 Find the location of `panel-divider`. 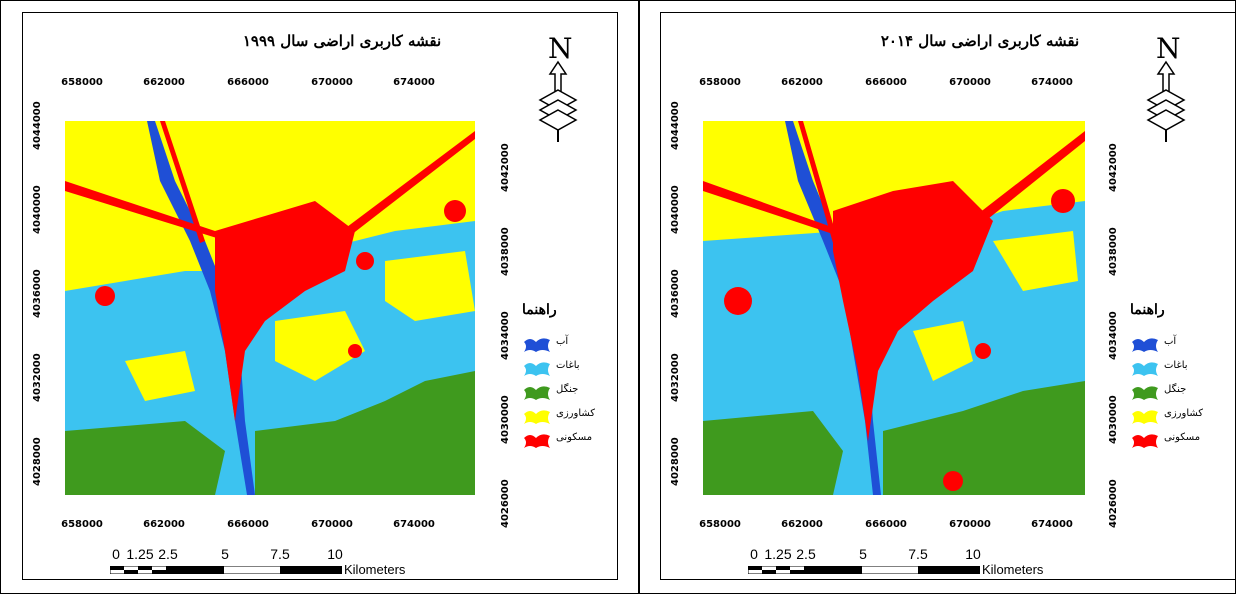

panel-divider is located at coordinates (639, 297).